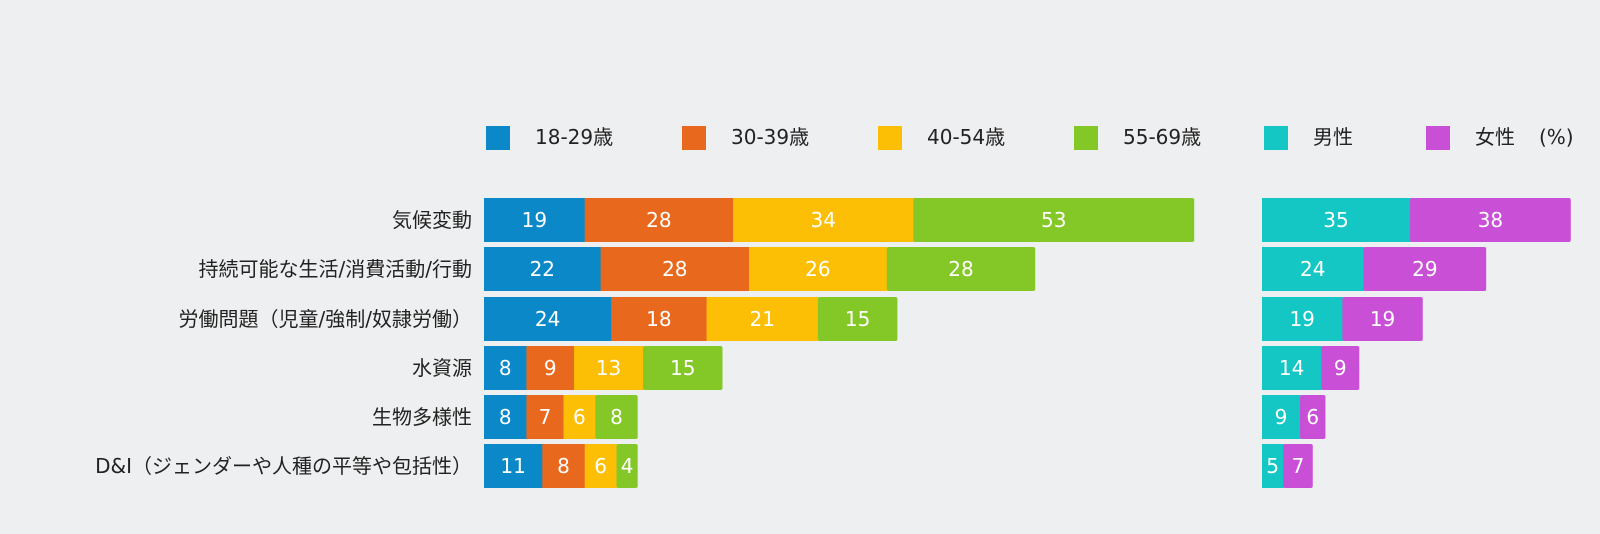 The image size is (1600, 534). I want to click on data-label: 53, so click(1053, 220).